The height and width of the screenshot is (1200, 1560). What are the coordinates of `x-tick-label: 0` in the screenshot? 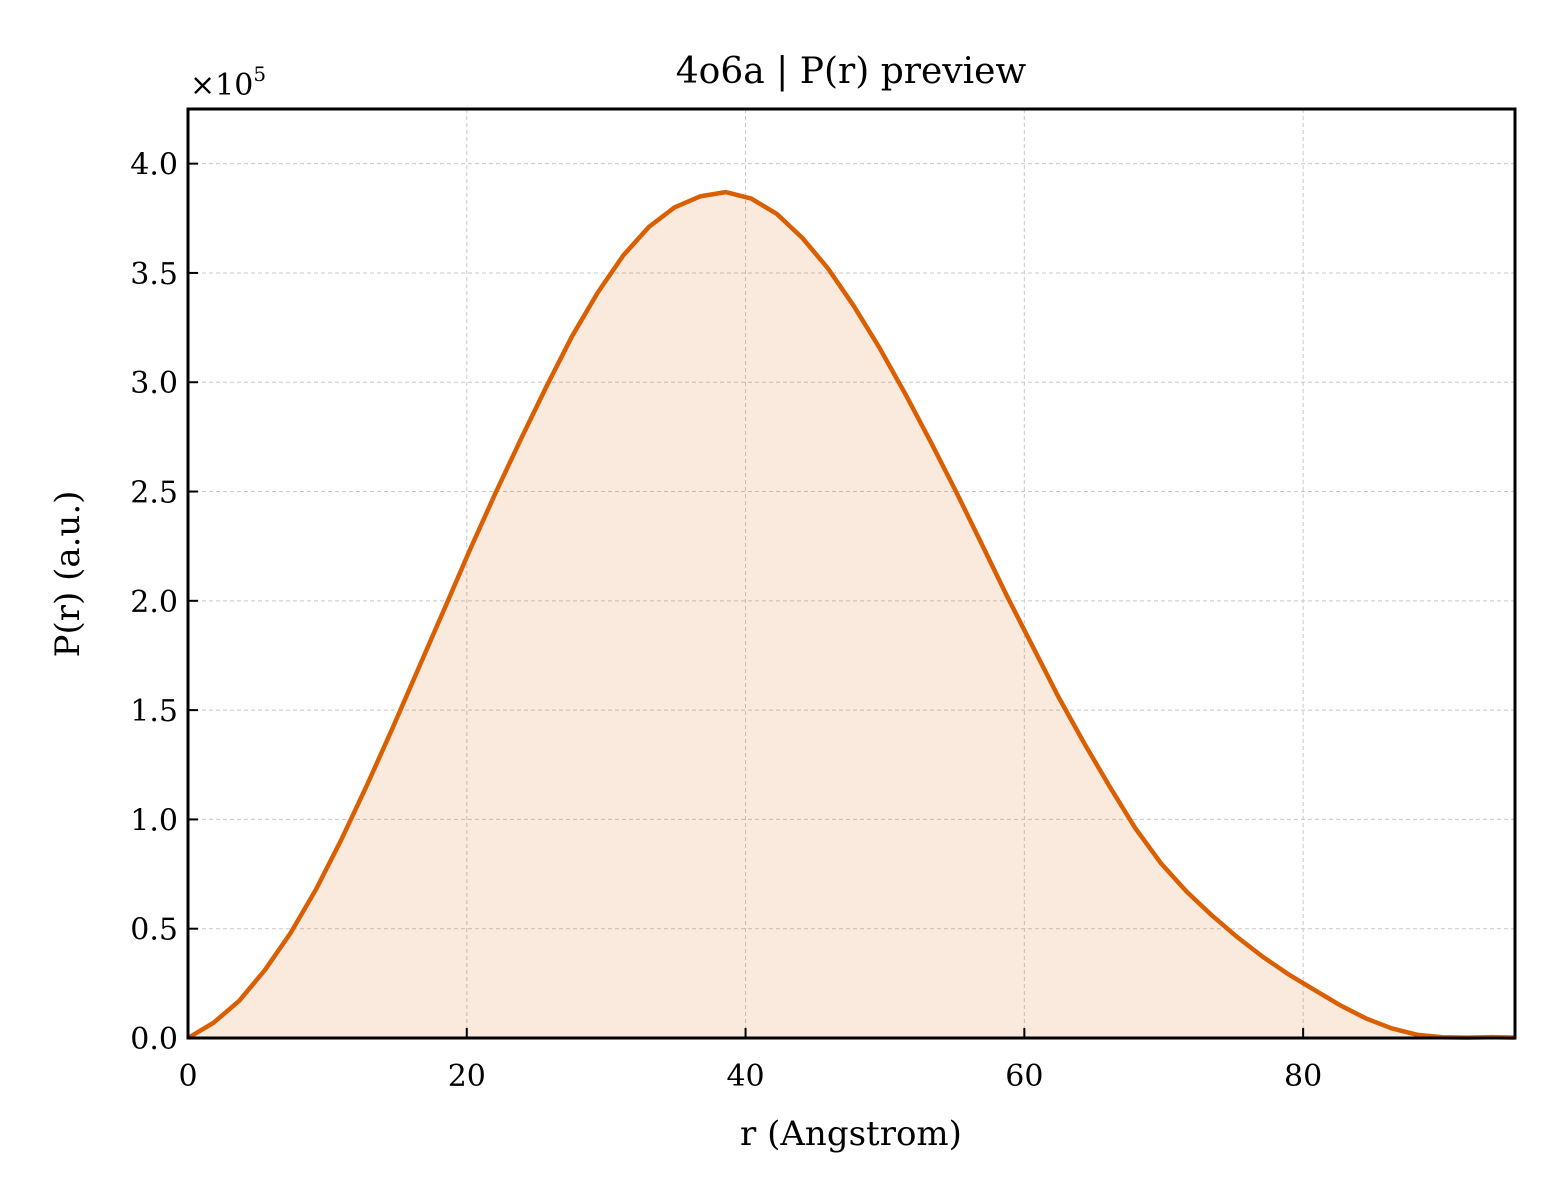 It's located at (187, 1076).